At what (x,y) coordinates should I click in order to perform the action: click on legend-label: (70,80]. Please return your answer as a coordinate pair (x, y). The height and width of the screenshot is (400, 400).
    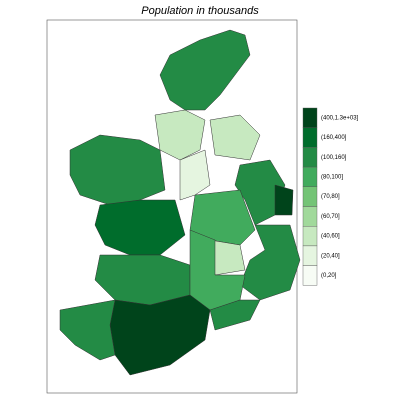
    Looking at the image, I should click on (330, 197).